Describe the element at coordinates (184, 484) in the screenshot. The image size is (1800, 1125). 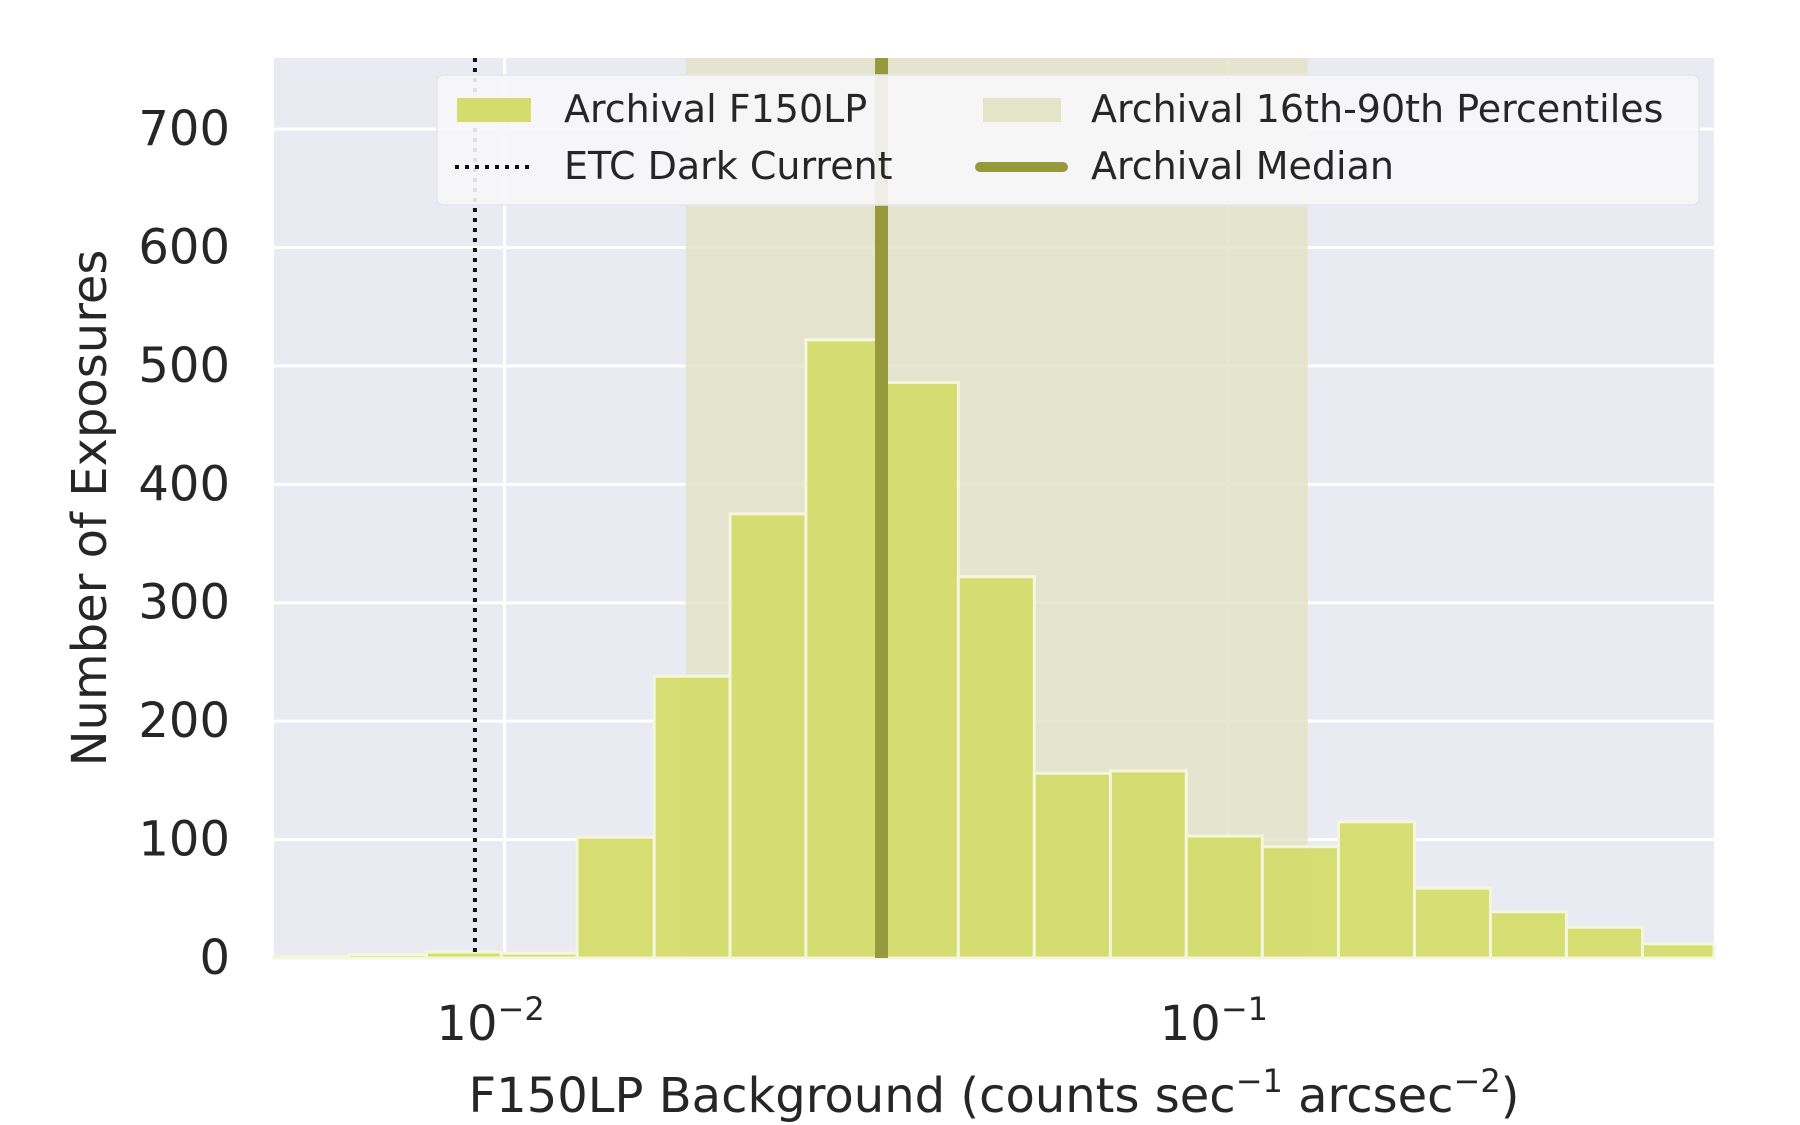
I see `y-tick-label: 400` at that location.